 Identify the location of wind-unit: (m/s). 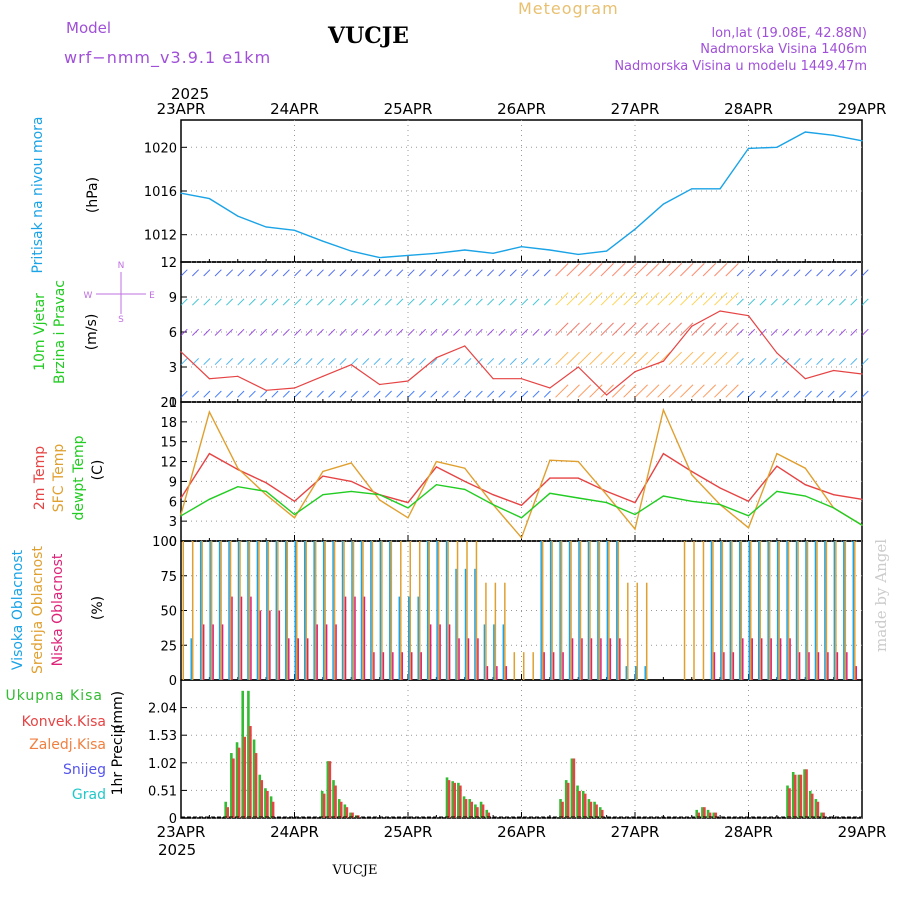
(92, 332).